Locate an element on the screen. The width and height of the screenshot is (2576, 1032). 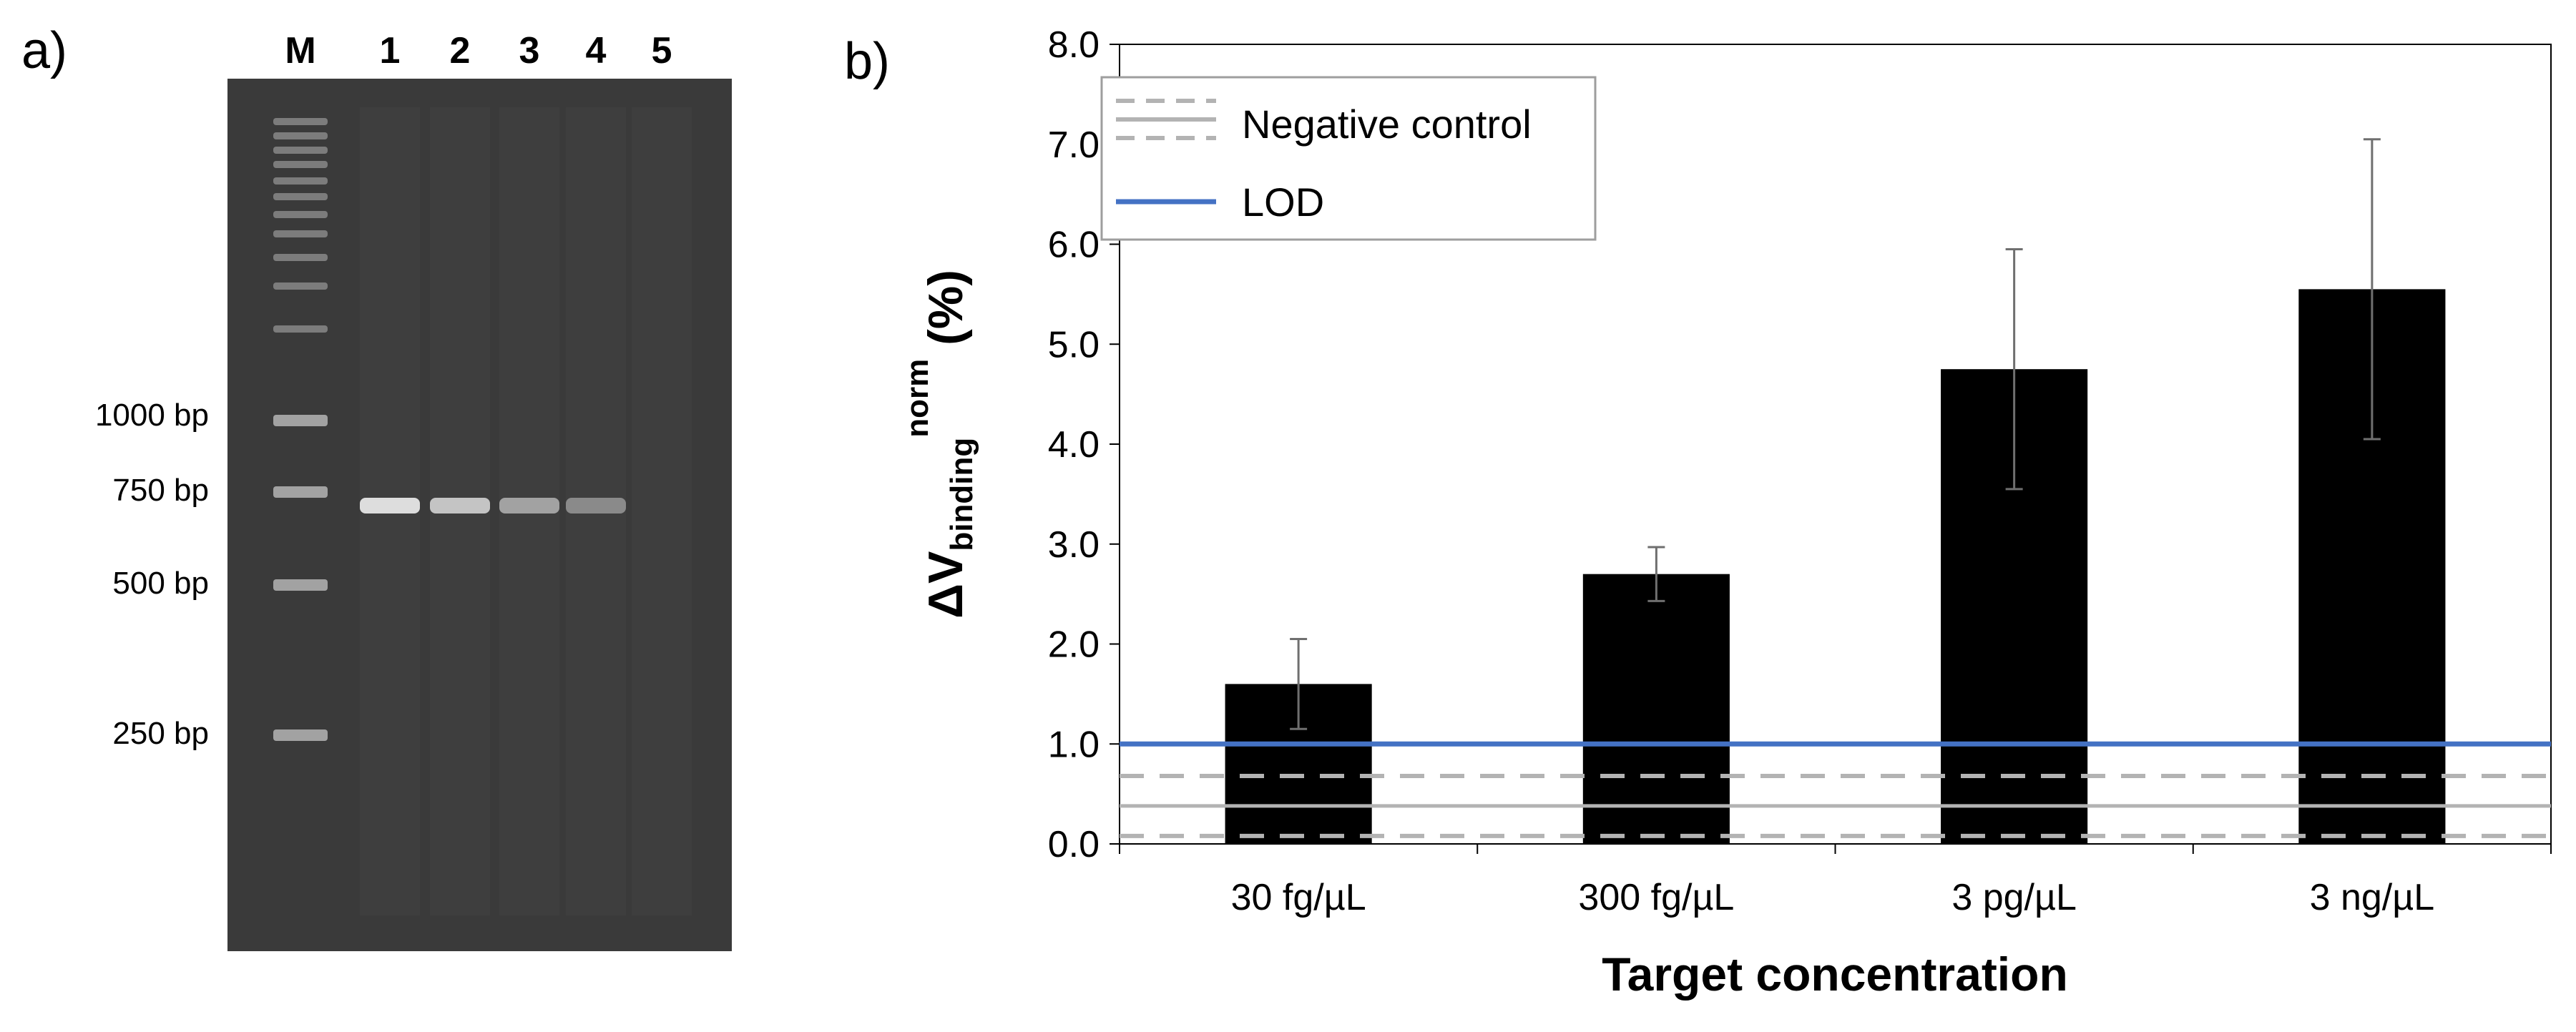
lod-line-layer is located at coordinates (1835, 790).